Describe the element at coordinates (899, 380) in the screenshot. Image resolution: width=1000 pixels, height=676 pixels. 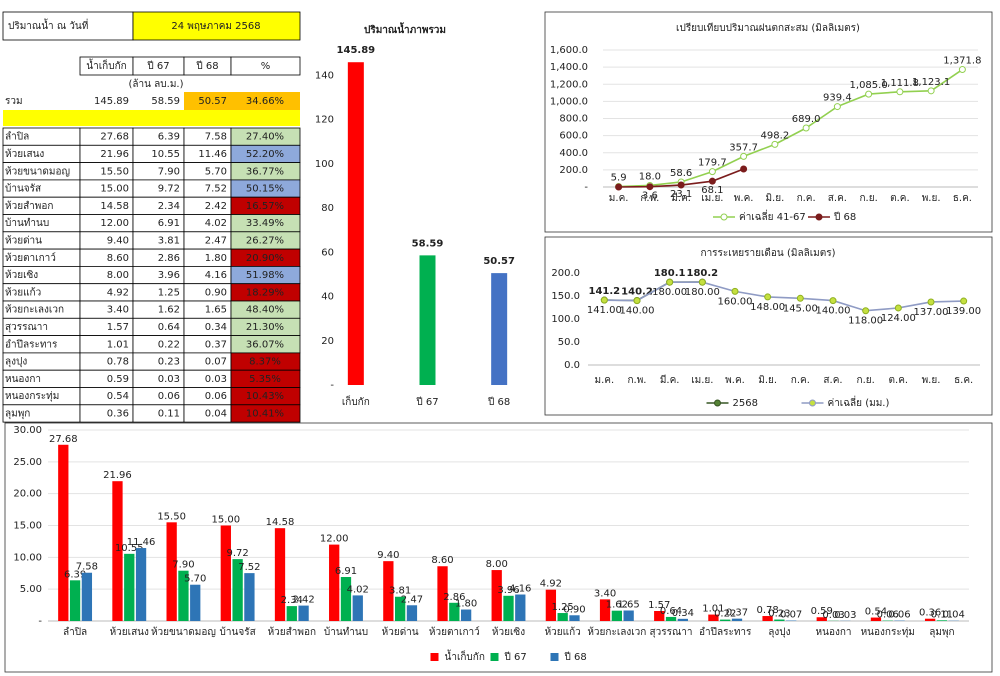
I see `x-tick-label: ต.ค.` at that location.